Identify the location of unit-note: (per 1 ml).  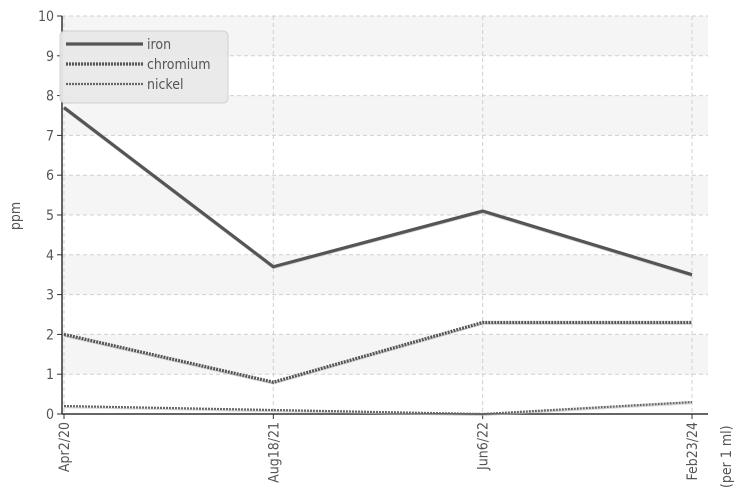
(727, 456).